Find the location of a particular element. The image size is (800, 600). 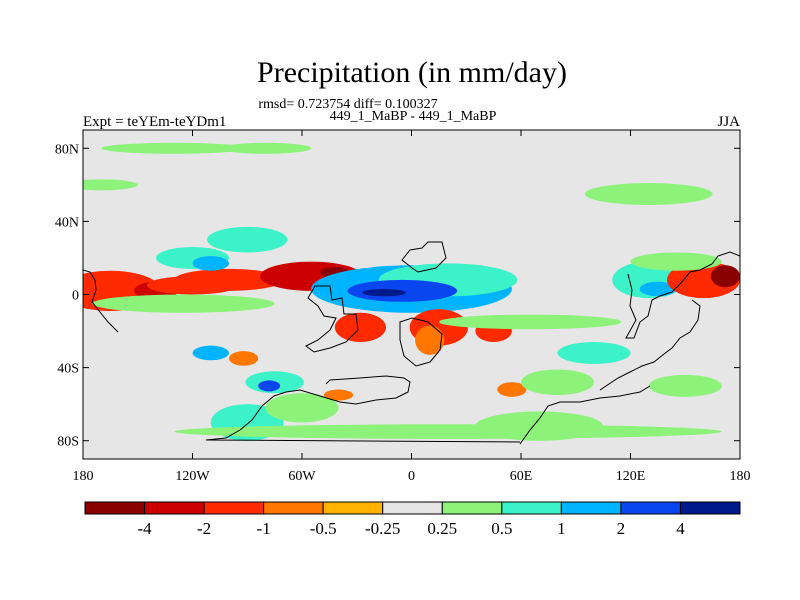

x-tick-label-6: 180 is located at coordinates (740, 476).